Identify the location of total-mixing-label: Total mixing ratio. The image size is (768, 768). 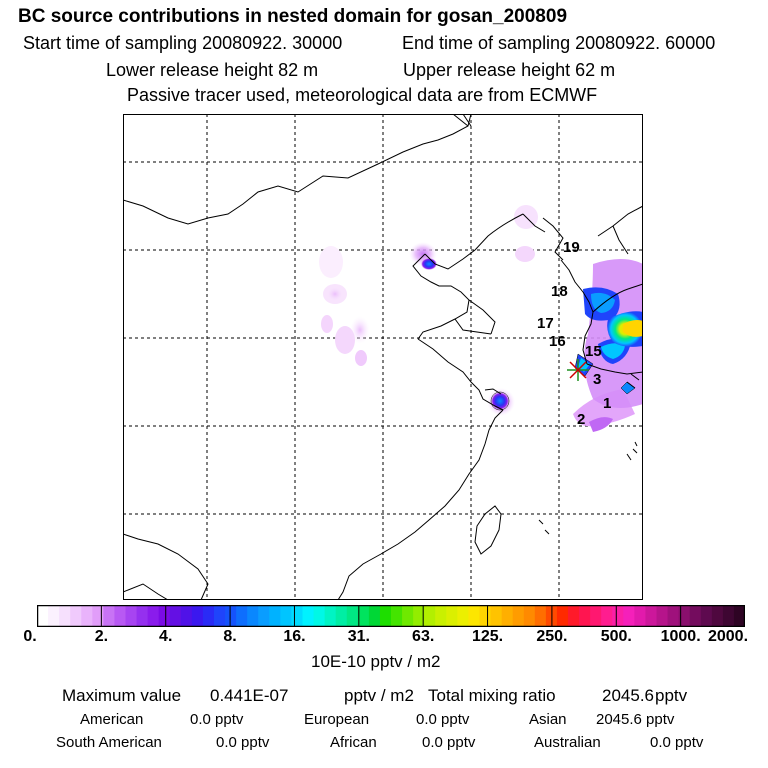
(492, 695).